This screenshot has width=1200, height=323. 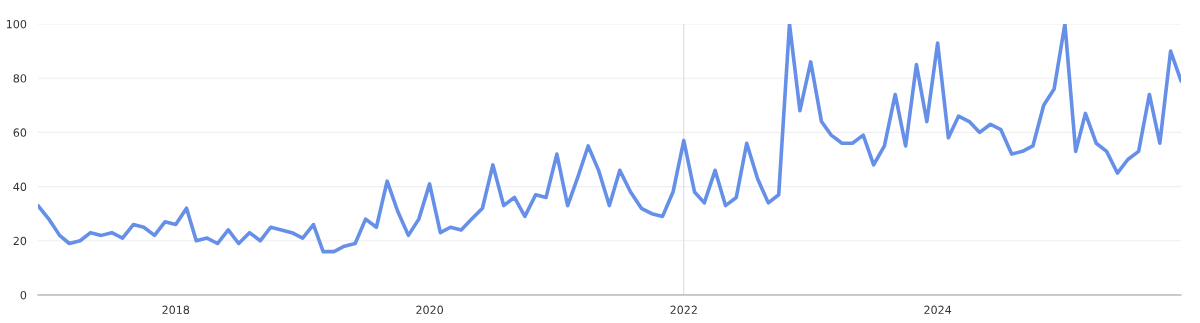 I want to click on y-tick-label: 80, so click(x=20, y=78).